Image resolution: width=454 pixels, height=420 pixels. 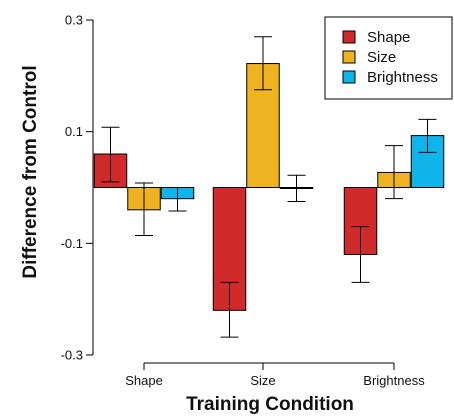 I want to click on y-tick-label: -0.1, so click(x=72, y=243).